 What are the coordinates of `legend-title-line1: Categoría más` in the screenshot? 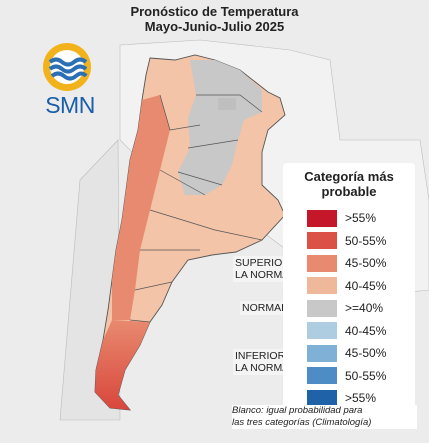 It's located at (349, 176).